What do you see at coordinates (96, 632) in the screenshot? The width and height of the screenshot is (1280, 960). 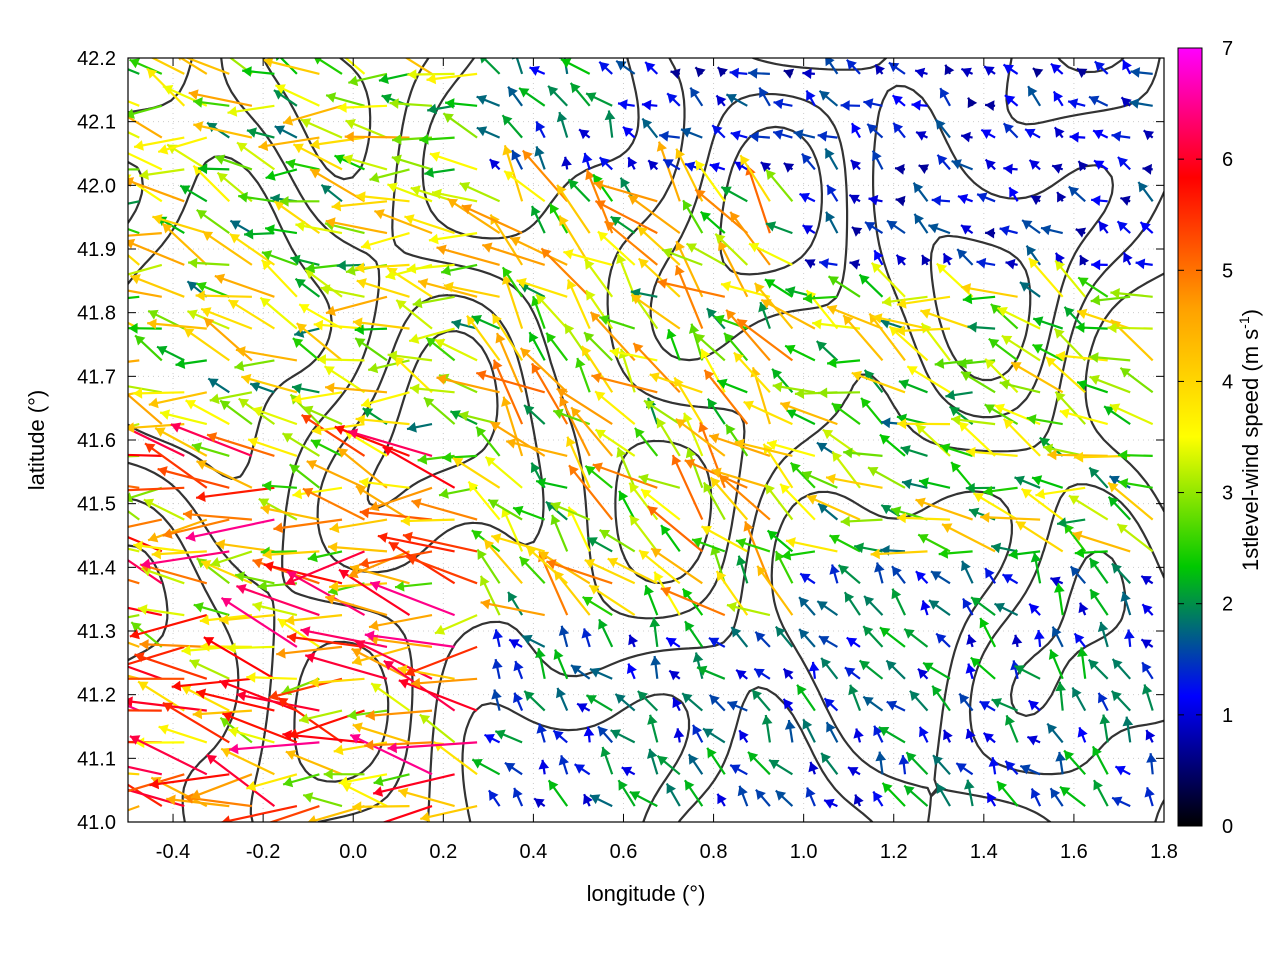 I see `y-tick-label: 41.3` at bounding box center [96, 632].